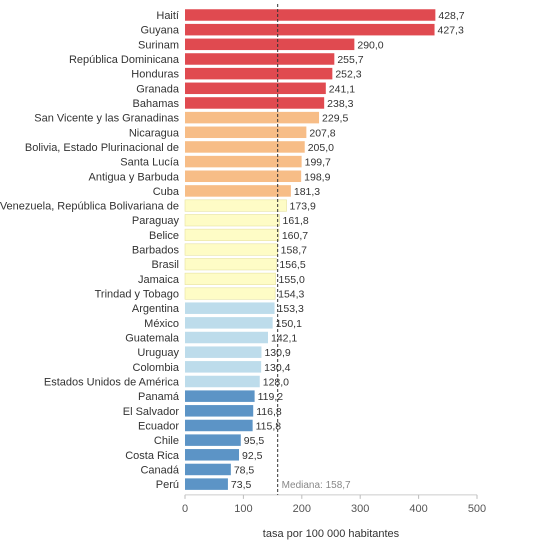  I want to click on value-label: 229,5, so click(335, 119).